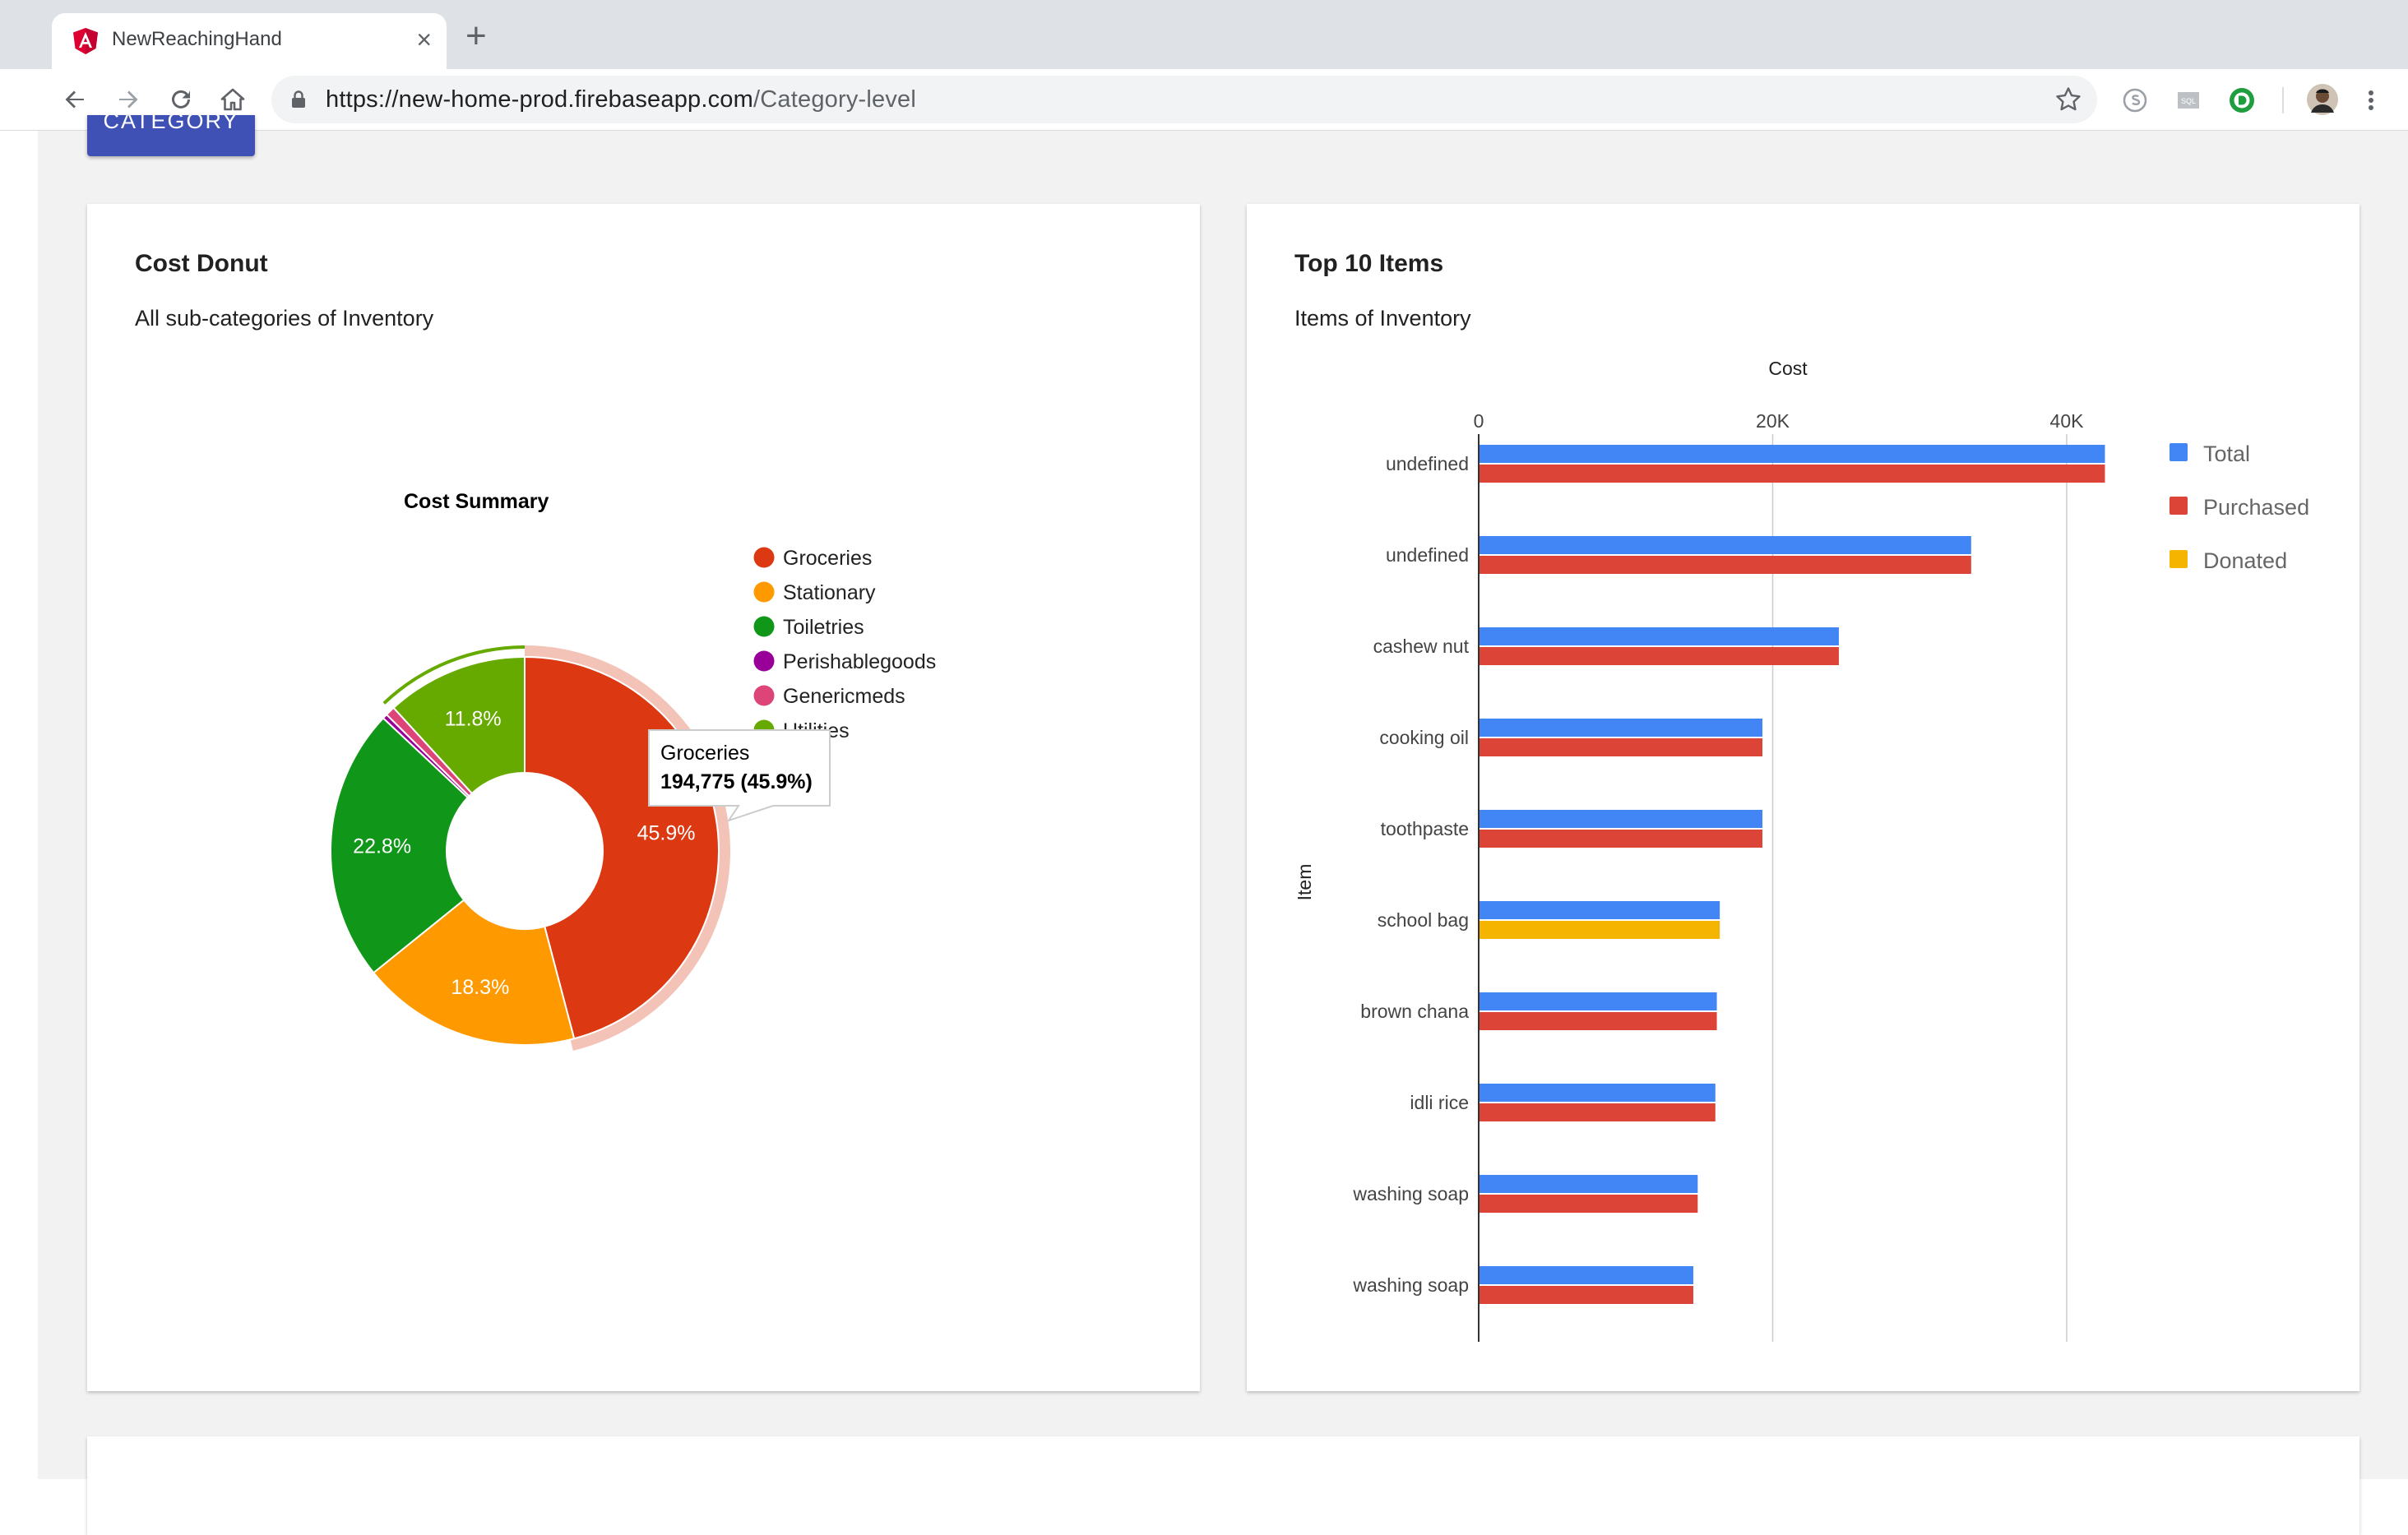 This screenshot has height=1535, width=2408. What do you see at coordinates (2245, 560) in the screenshot?
I see `legend-label-donated: Donated` at bounding box center [2245, 560].